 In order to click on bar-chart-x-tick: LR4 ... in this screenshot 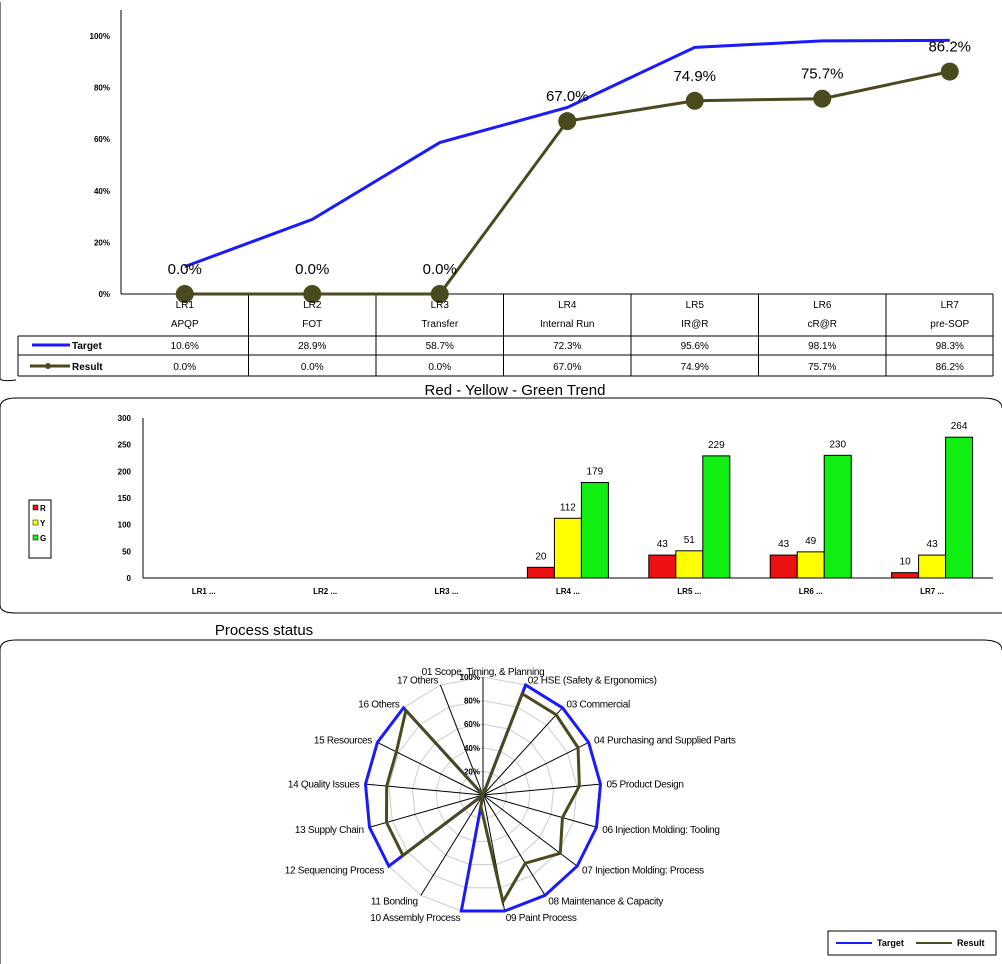, I will do `click(568, 591)`.